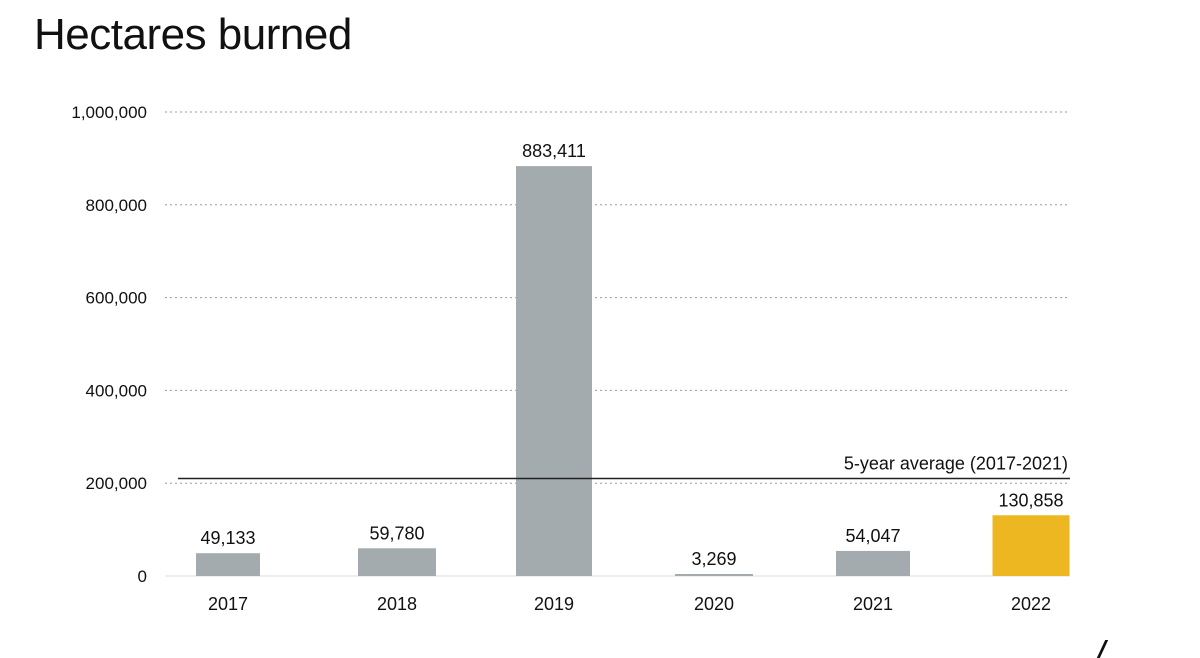  Describe the element at coordinates (228, 604) in the screenshot. I see `x-tick-label: 2017` at that location.